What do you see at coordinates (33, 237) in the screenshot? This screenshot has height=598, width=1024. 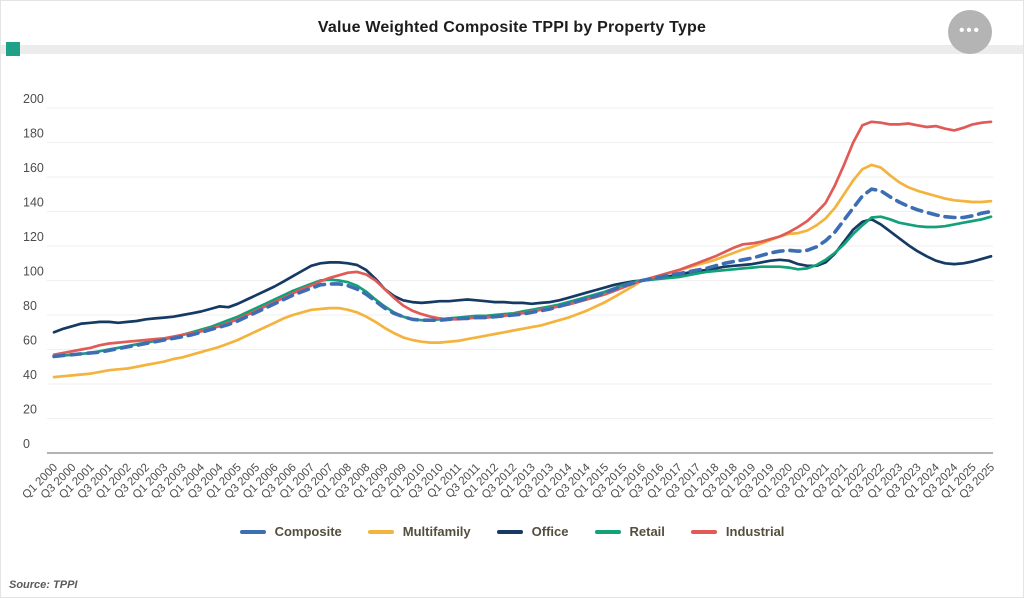 I see `y-tick-label: 120` at bounding box center [33, 237].